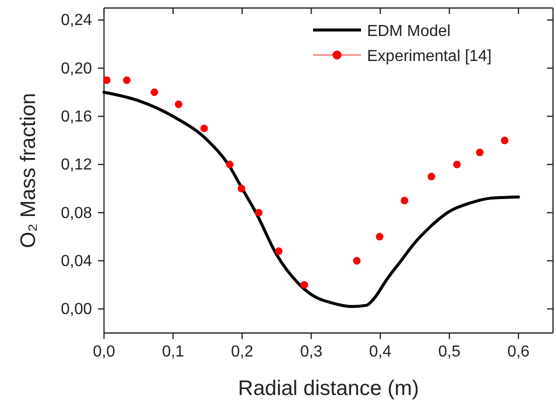 This screenshot has height=407, width=556. Describe the element at coordinates (76, 309) in the screenshot. I see `y-tick-label: 0,00` at that location.